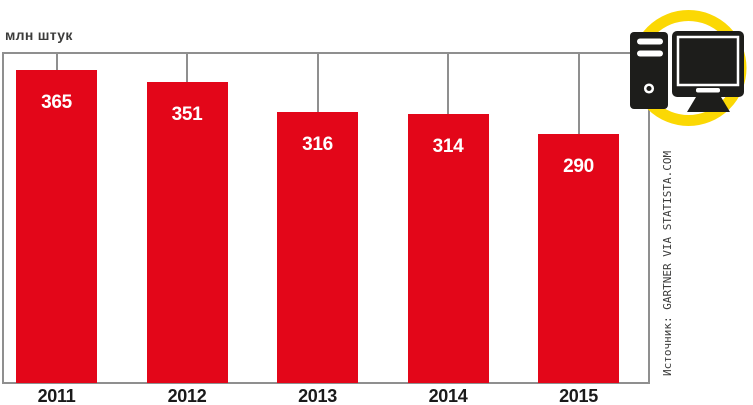  Describe the element at coordinates (317, 247) in the screenshot. I see `bar: 316` at that location.